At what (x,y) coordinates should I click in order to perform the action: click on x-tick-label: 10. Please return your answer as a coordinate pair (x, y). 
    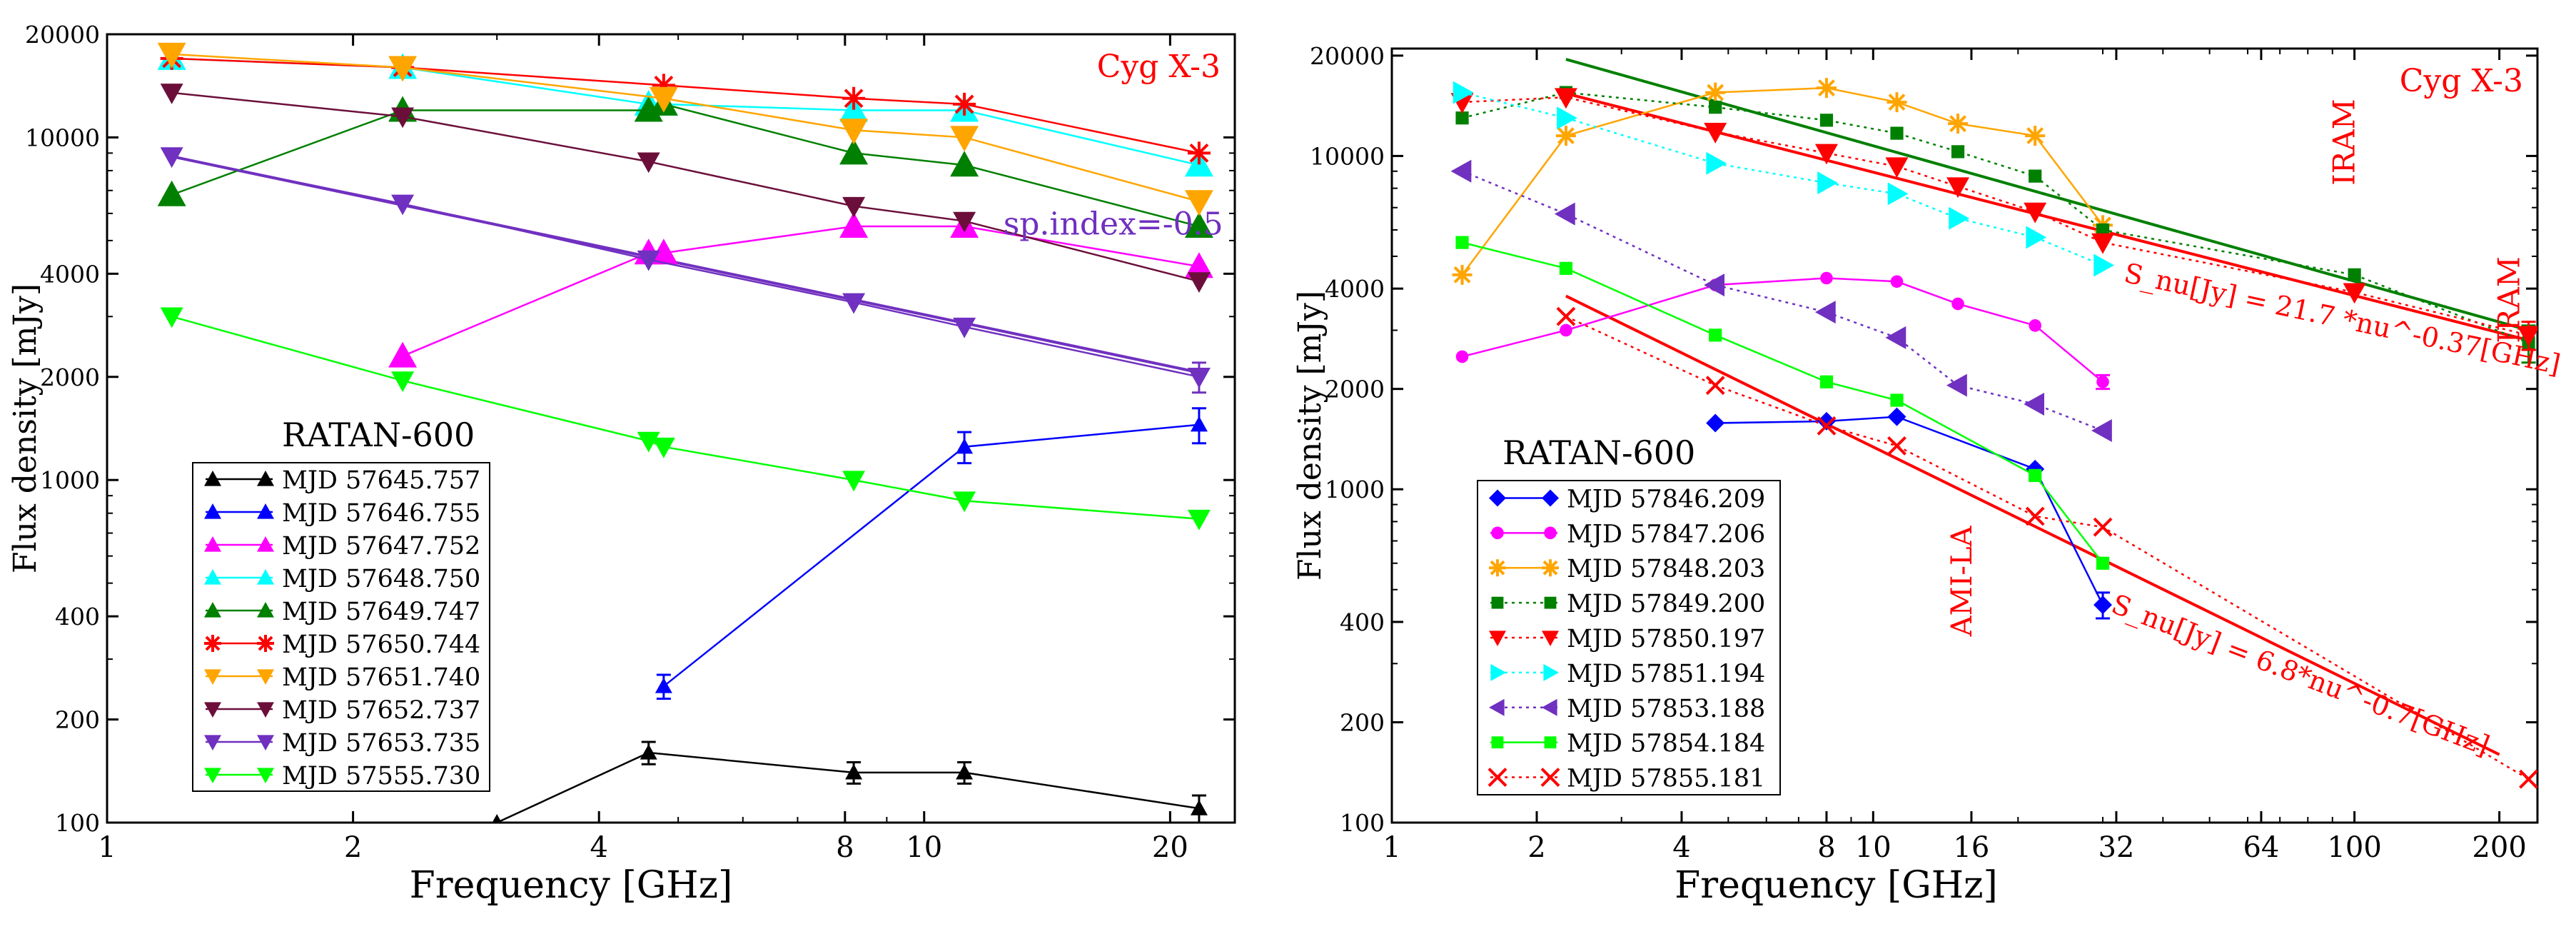
    Looking at the image, I should click on (924, 848).